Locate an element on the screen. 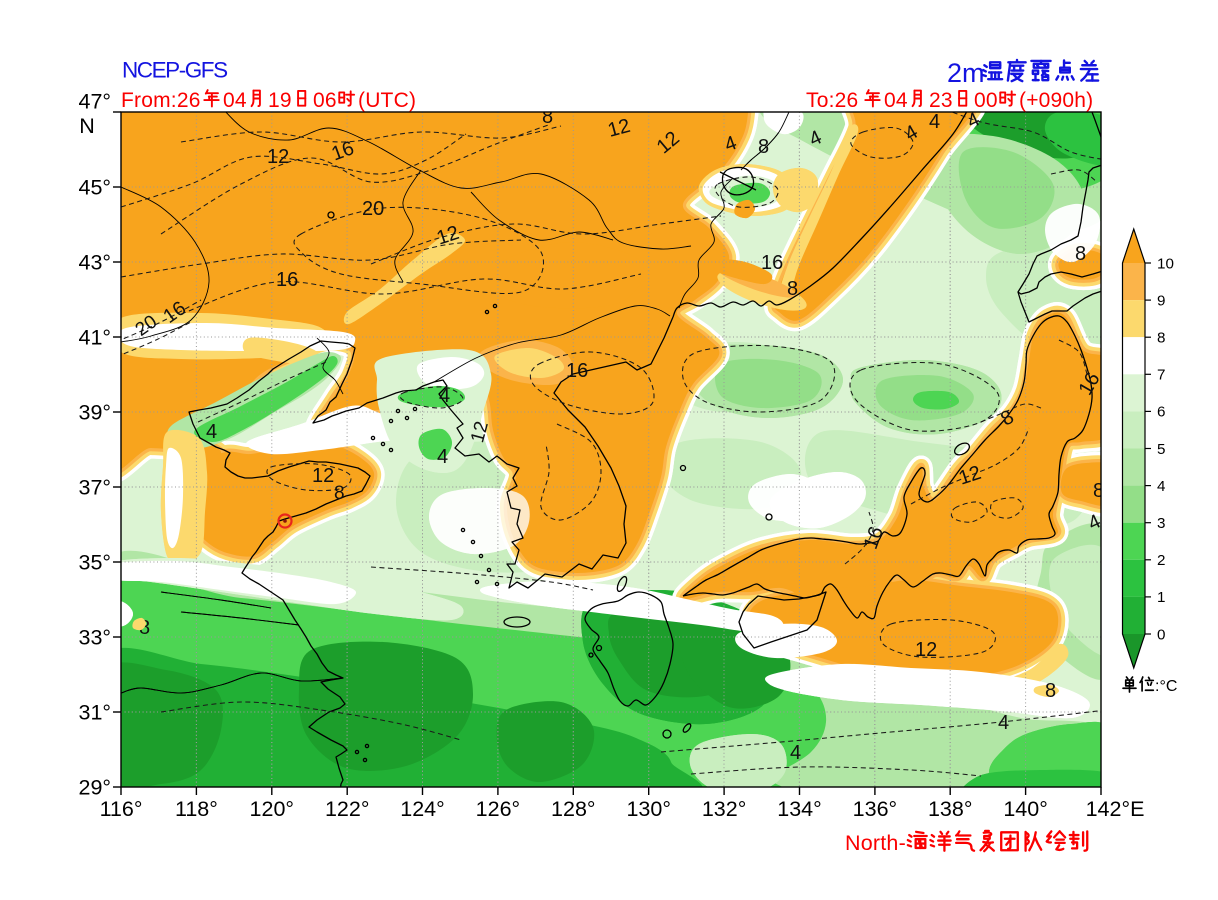 Image resolution: width=1218 pixels, height=900 pixels. svg-text: 5 is located at coordinates (1161, 449).